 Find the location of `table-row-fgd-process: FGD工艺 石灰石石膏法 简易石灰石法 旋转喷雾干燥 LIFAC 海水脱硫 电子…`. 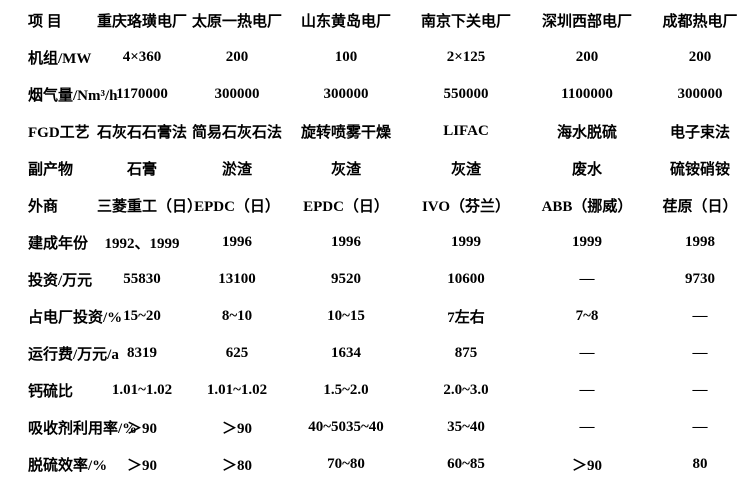

table-row-fgd-process: FGD工艺 石灰石石膏法 简易石灰石法 旋转喷雾干燥 LIFAC 海水脱硫 电子… is located at coordinates (376, 131).